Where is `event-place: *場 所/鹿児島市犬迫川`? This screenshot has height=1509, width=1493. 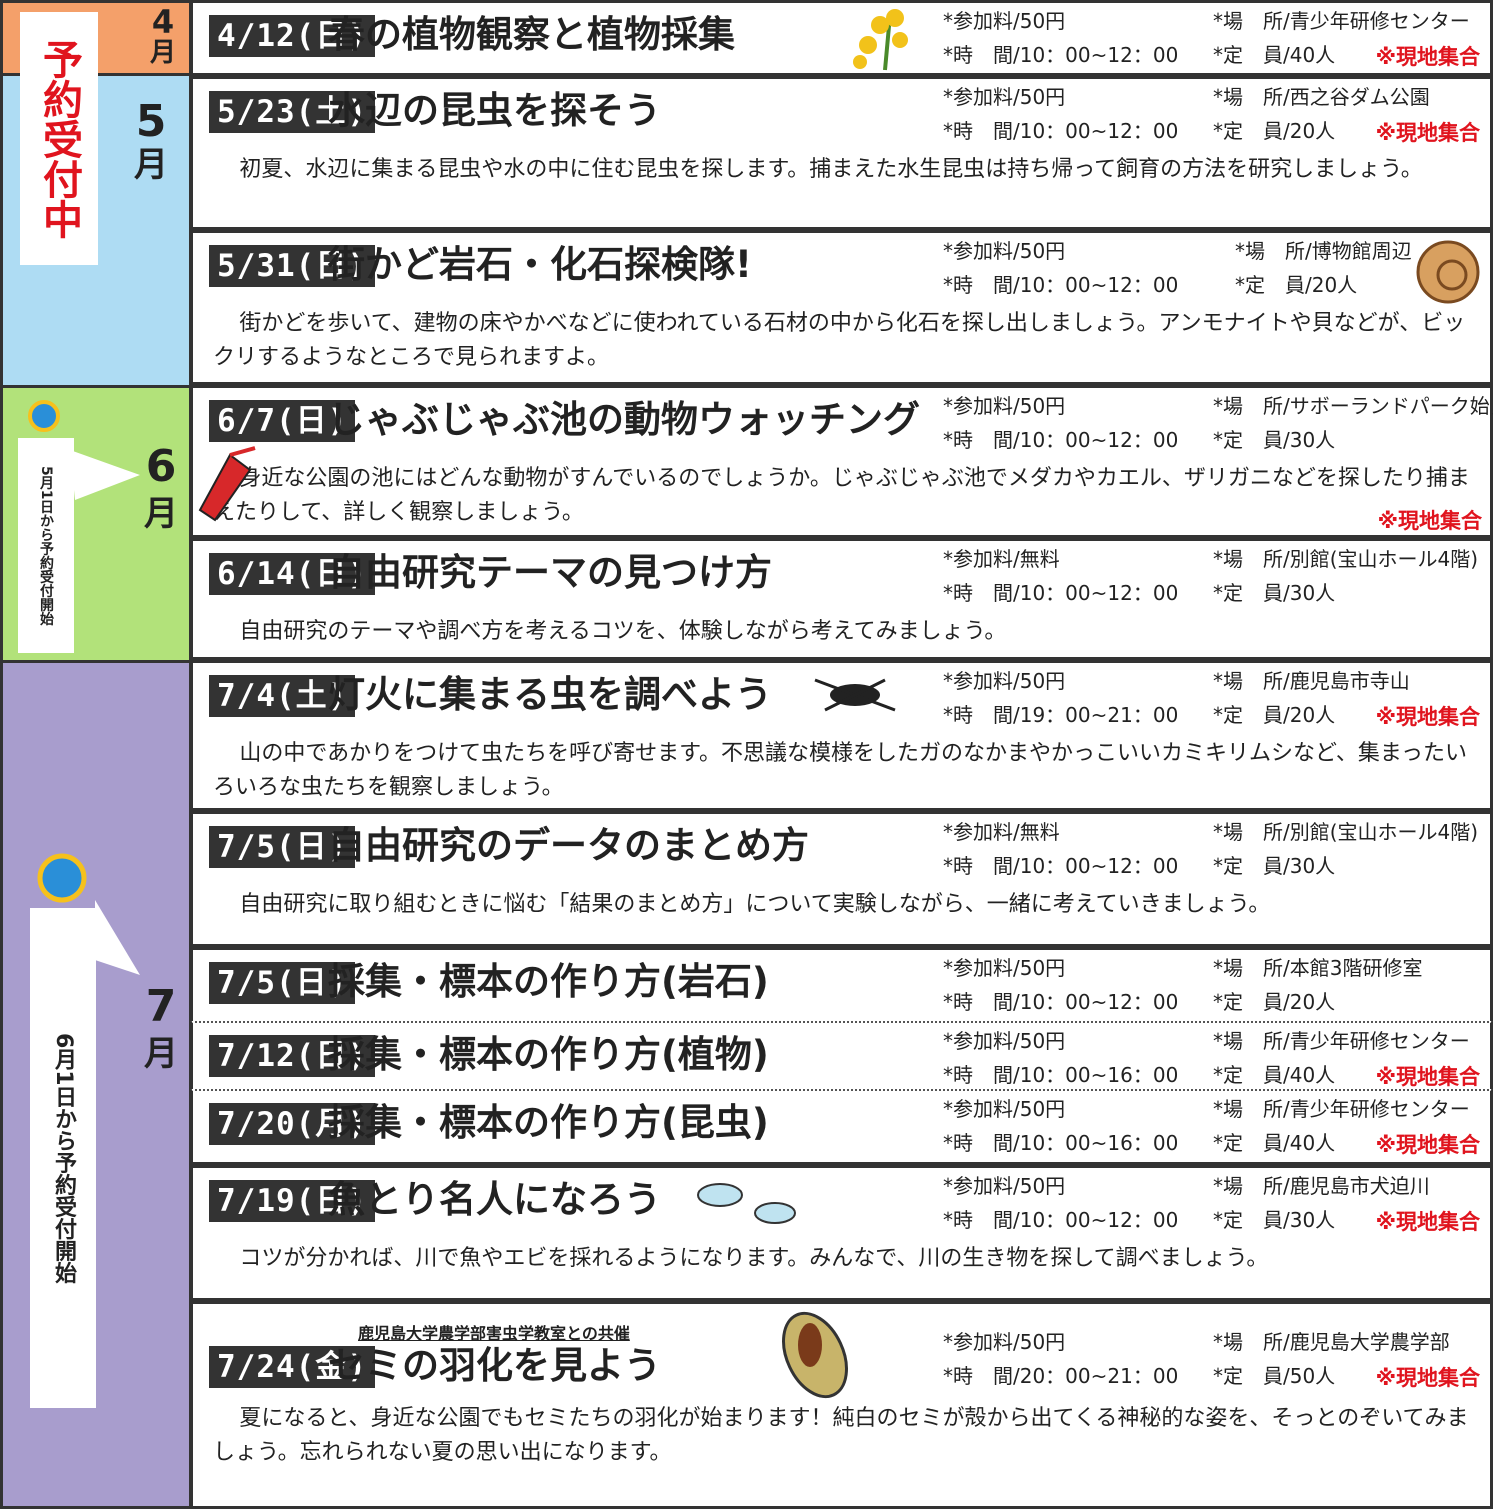
event-place: *場 所/鹿児島市犬迫川 is located at coordinates (1321, 1186).